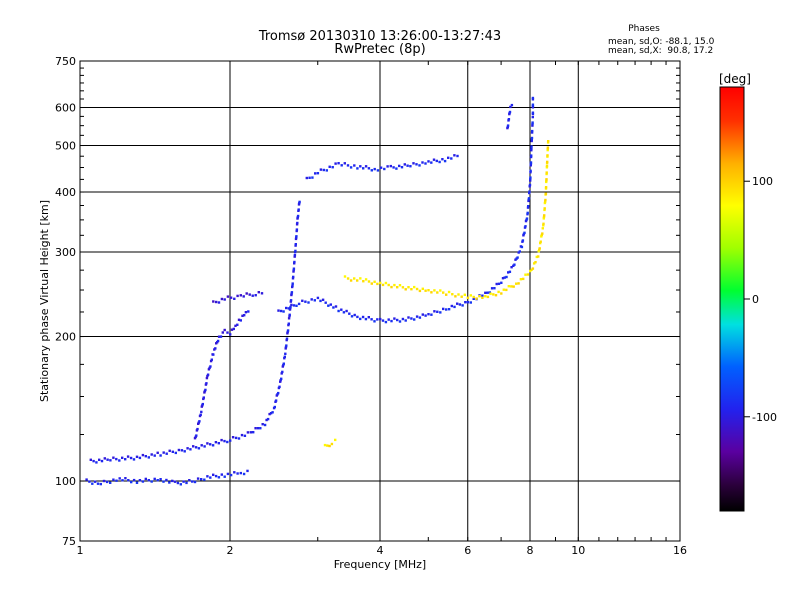 The height and width of the screenshot is (600, 800). Describe the element at coordinates (680, 550) in the screenshot. I see `x-tick-label: 16` at that location.